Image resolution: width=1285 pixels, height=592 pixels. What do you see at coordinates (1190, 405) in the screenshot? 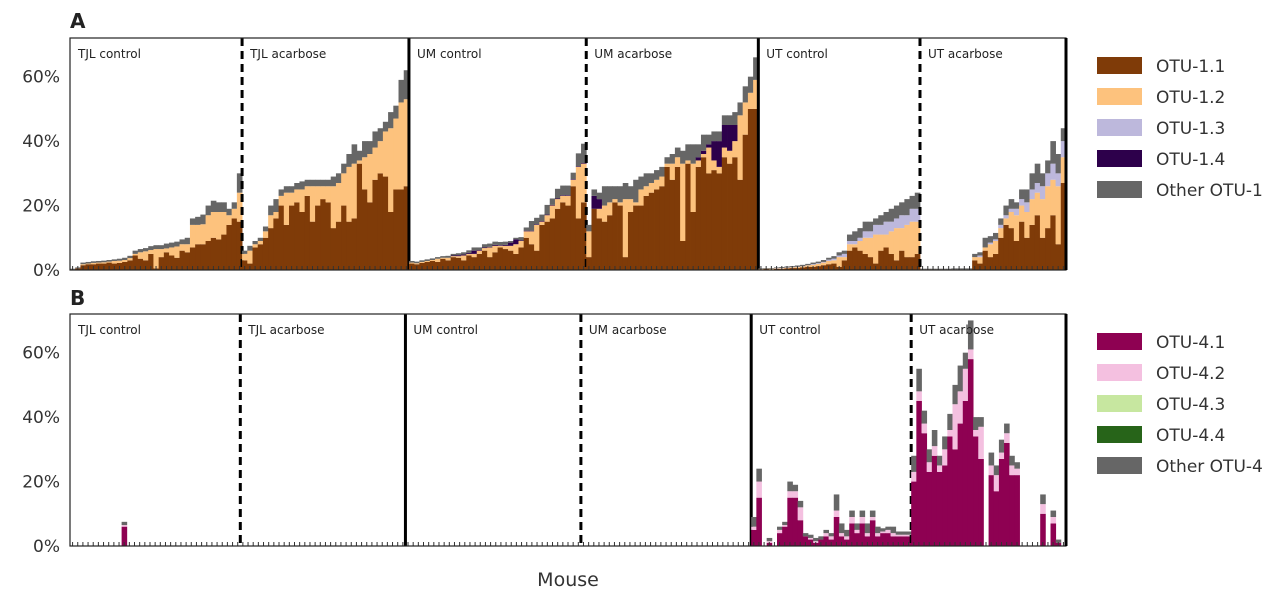
I see `legend-label: OTU-4.3` at bounding box center [1190, 405].